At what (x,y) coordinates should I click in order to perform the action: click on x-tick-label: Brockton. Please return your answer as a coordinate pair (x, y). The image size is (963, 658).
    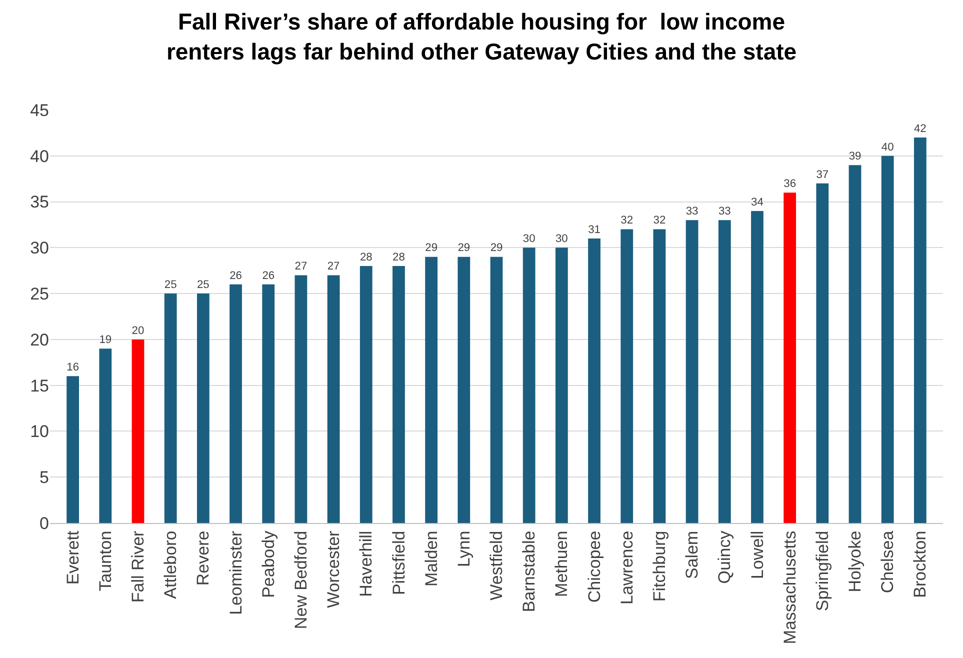
    Looking at the image, I should click on (920, 564).